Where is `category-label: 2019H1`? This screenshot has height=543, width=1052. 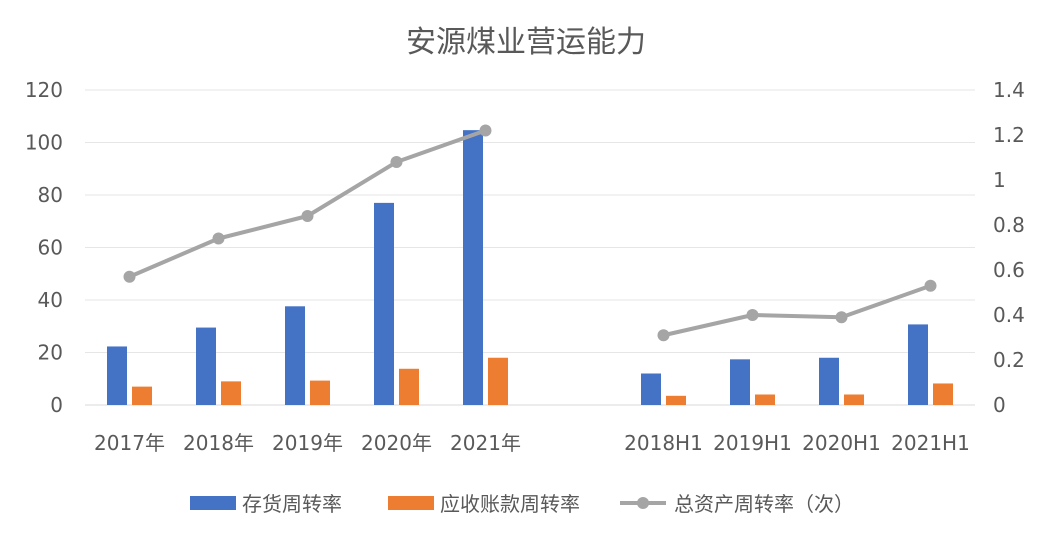 category-label: 2019H1 is located at coordinates (752, 443).